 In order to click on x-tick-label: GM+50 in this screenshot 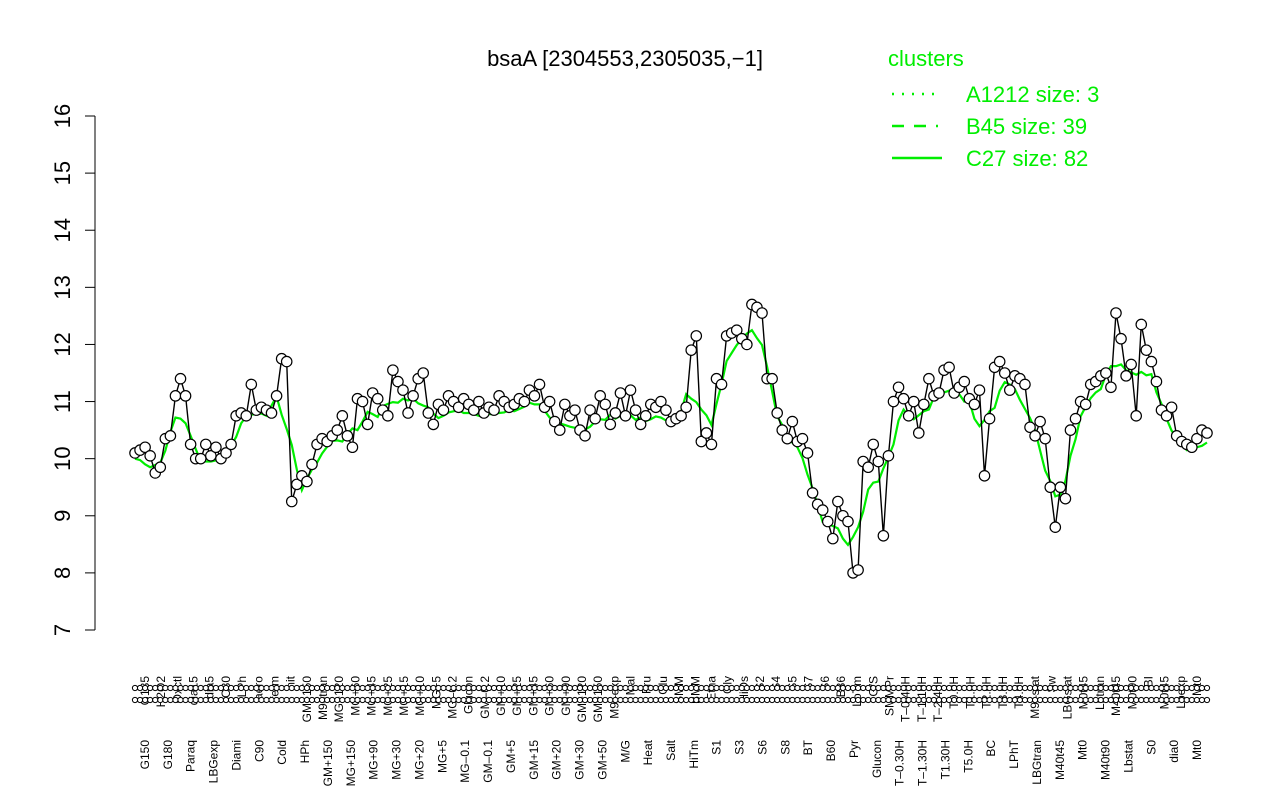, I will do `click(602, 760)`.